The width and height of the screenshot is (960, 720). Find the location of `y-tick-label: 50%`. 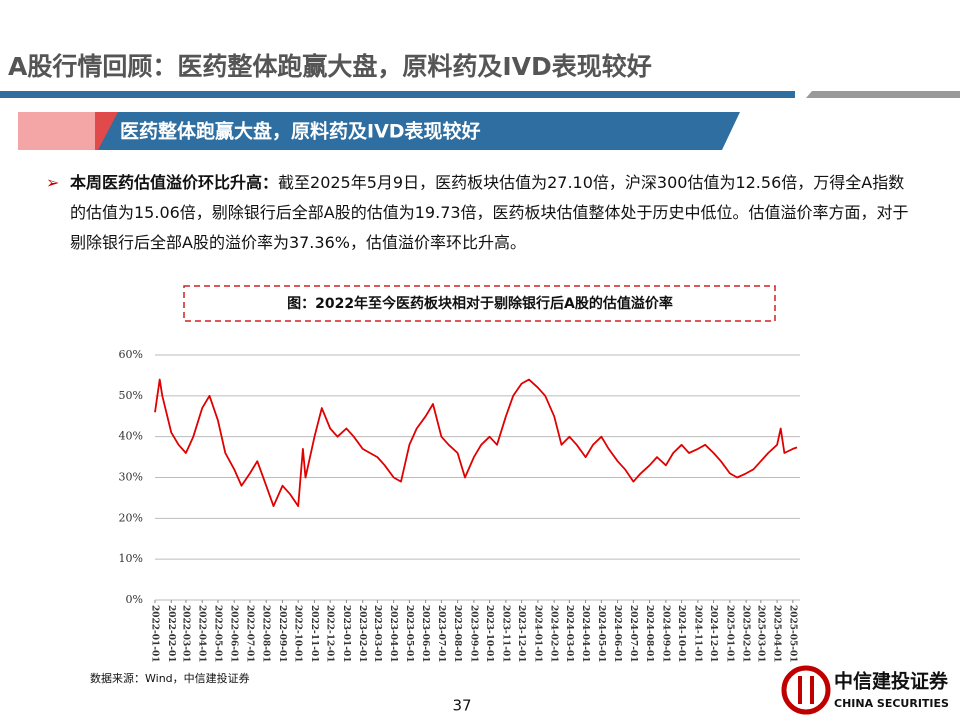

y-tick-label: 50% is located at coordinates (131, 395).